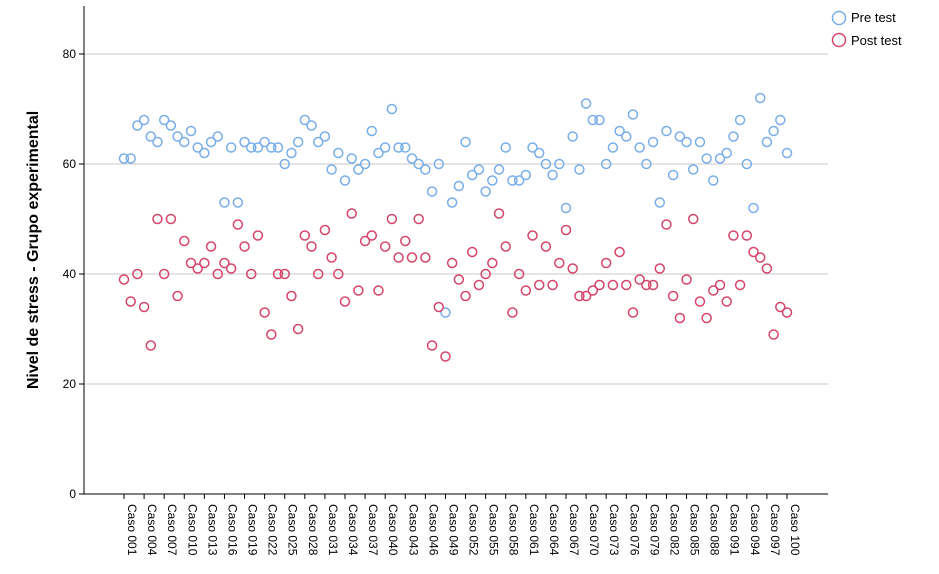 The height and width of the screenshot is (574, 939). Describe the element at coordinates (70, 384) in the screenshot. I see `y-tick-label: 20` at that location.